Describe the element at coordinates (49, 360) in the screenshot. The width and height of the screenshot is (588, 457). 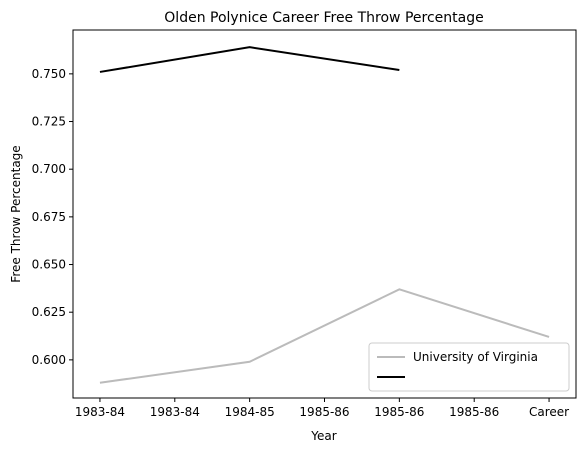
I see `y-tick-label: 0.600` at that location.